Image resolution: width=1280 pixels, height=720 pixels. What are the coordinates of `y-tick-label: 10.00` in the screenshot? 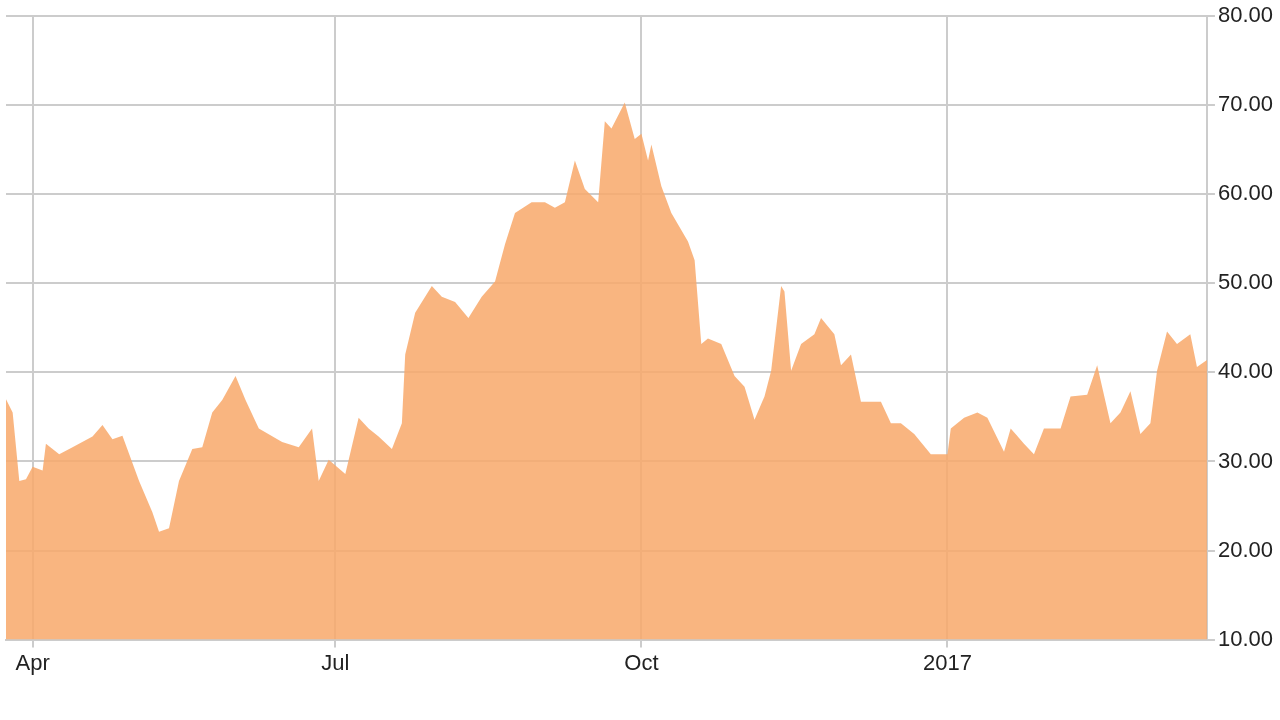 It's located at (1245, 638).